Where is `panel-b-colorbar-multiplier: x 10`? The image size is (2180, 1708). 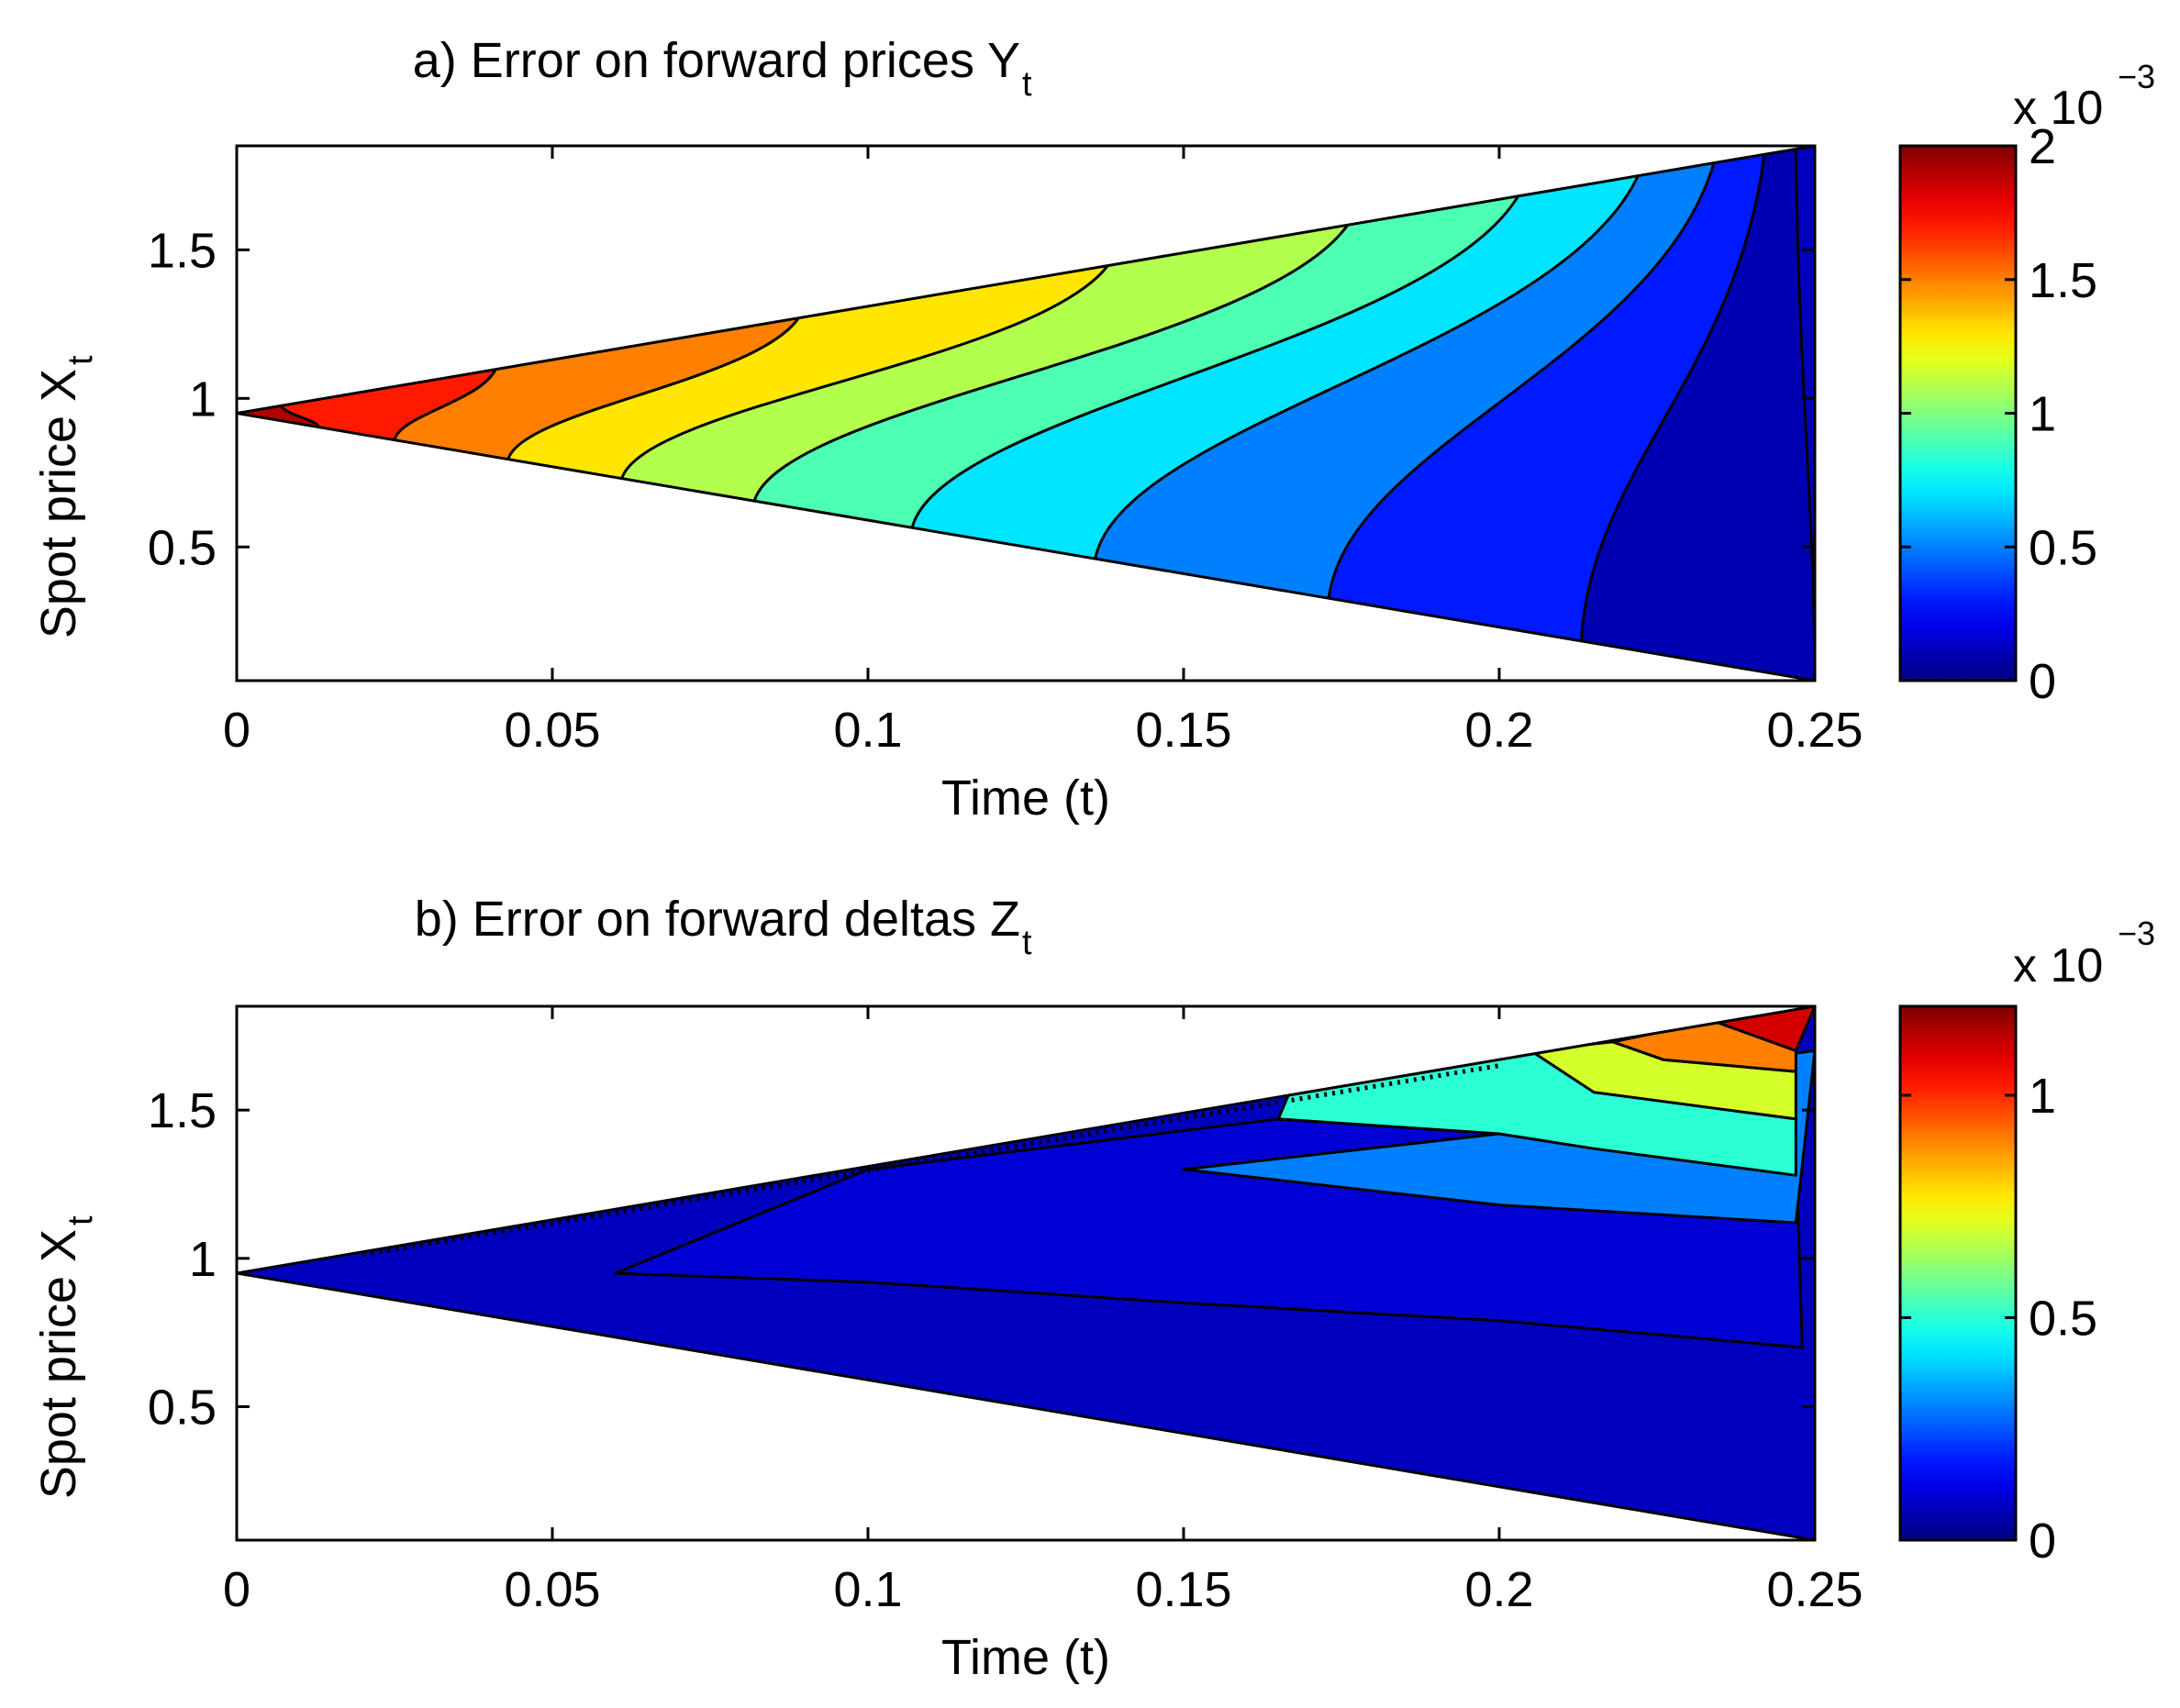
panel-b-colorbar-multiplier: x 10 is located at coordinates (2058, 966).